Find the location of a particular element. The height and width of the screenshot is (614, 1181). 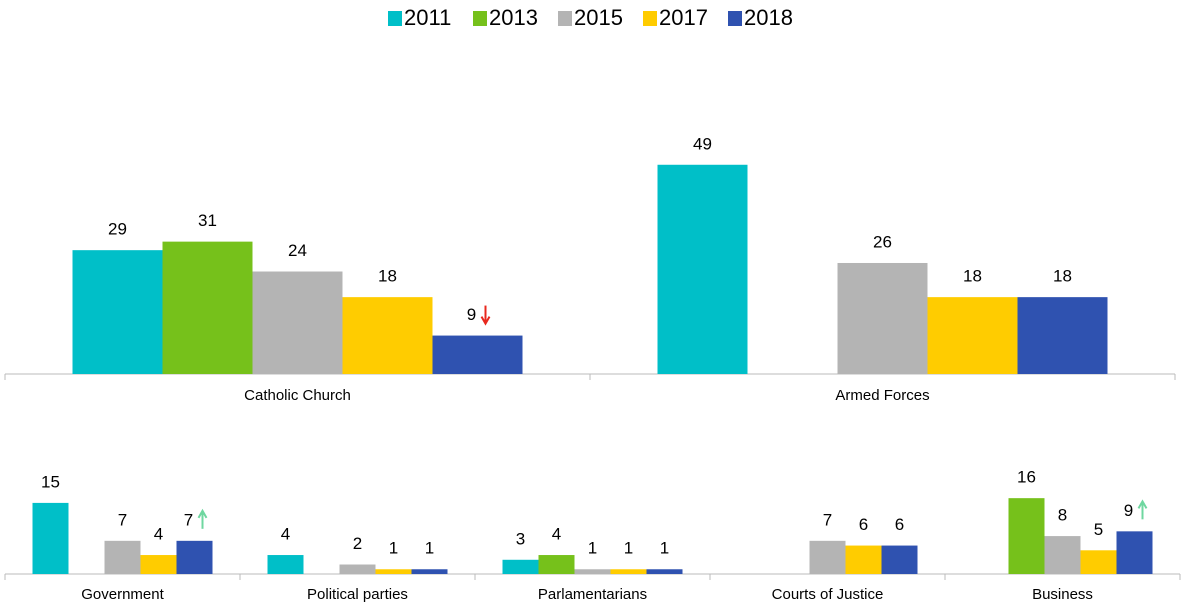

data-label: 26 is located at coordinates (882, 241).